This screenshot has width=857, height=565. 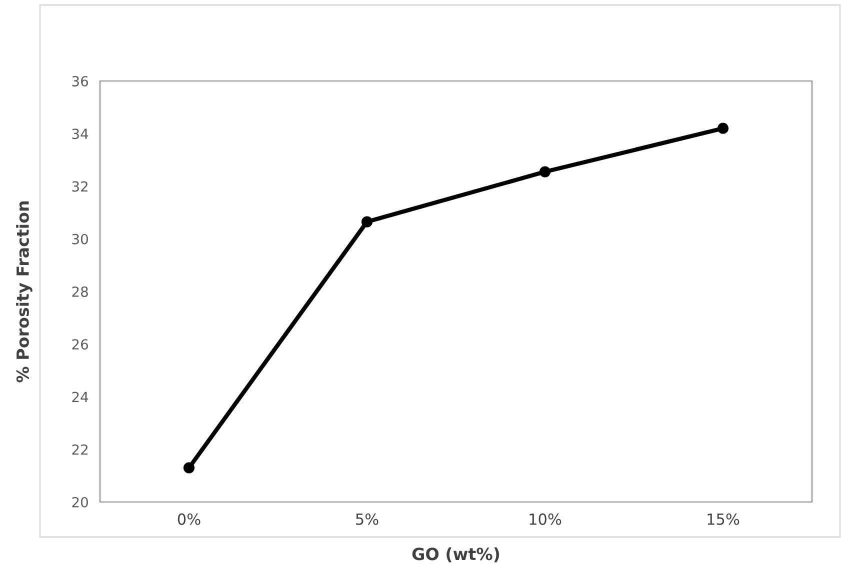 I want to click on y-tick-label: 26, so click(x=80, y=344).